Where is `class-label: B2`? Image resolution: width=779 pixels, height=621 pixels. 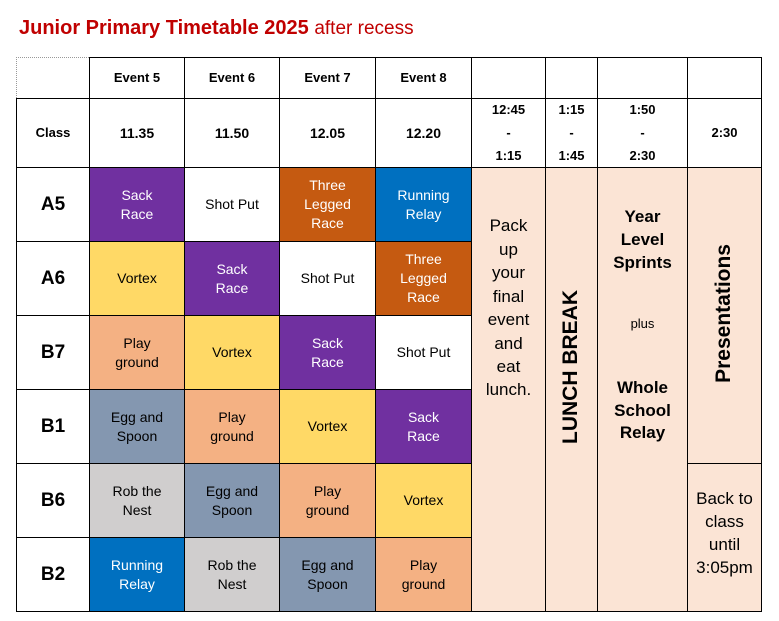
class-label: B2 is located at coordinates (53, 575).